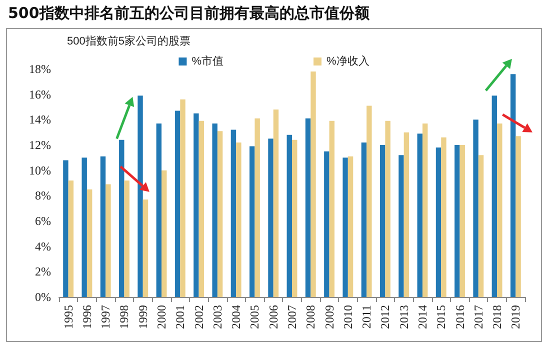 Image resolution: width=550 pixels, height=347 pixels. What do you see at coordinates (478, 317) in the screenshot?
I see `x-tick-label: 2017` at bounding box center [478, 317].